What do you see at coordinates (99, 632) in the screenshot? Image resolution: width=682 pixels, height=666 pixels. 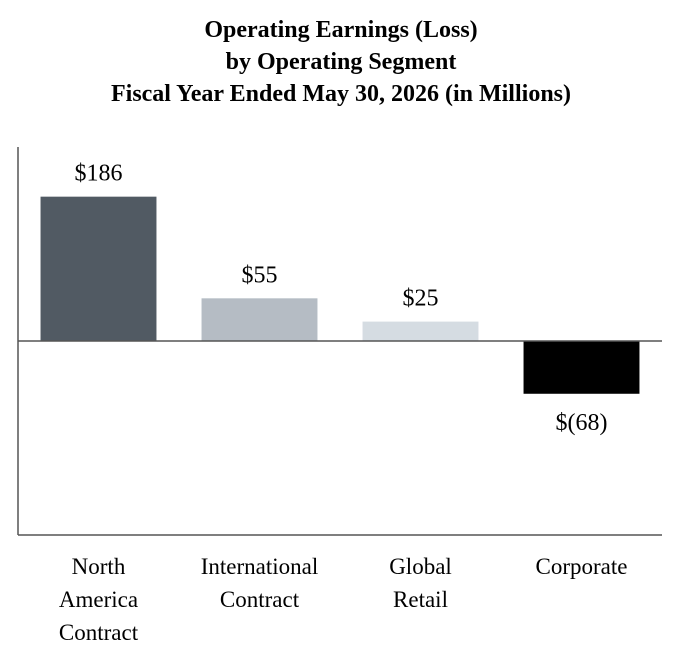 I see `category-label-0-2: Contract` at bounding box center [99, 632].